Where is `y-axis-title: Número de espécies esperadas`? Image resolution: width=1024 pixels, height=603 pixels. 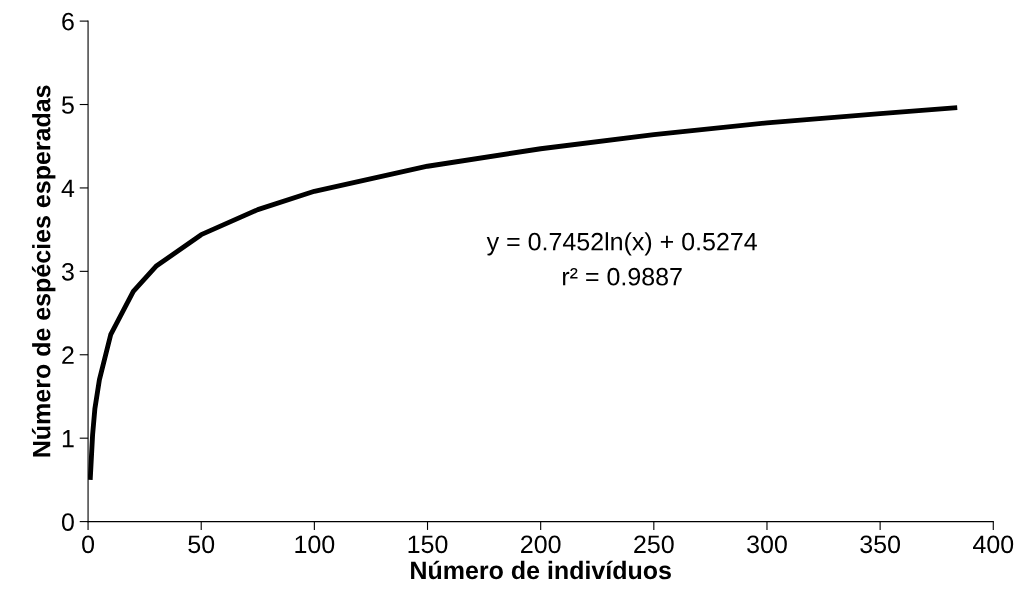
y-axis-title: Número de espécies esperadas is located at coordinates (43, 271).